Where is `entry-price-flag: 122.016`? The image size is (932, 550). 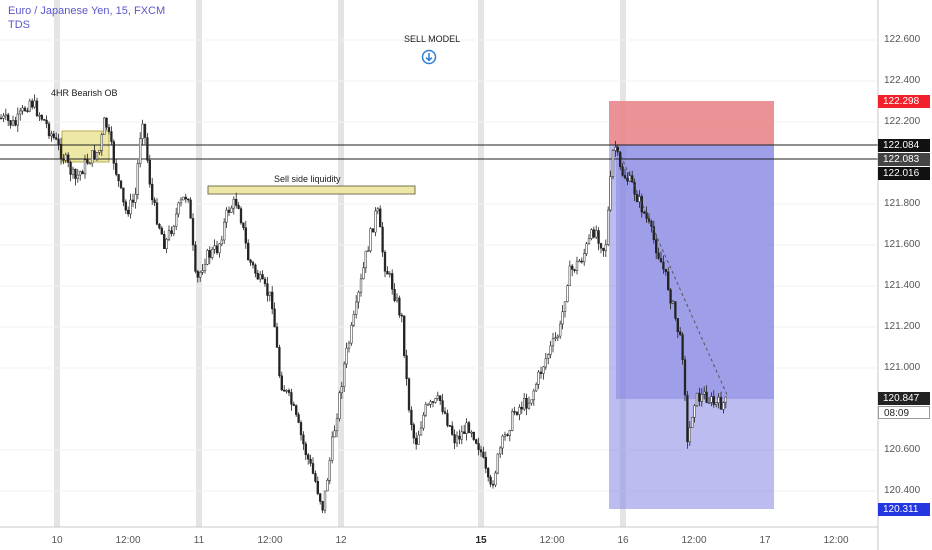
entry-price-flag: 122.016 is located at coordinates (904, 173).